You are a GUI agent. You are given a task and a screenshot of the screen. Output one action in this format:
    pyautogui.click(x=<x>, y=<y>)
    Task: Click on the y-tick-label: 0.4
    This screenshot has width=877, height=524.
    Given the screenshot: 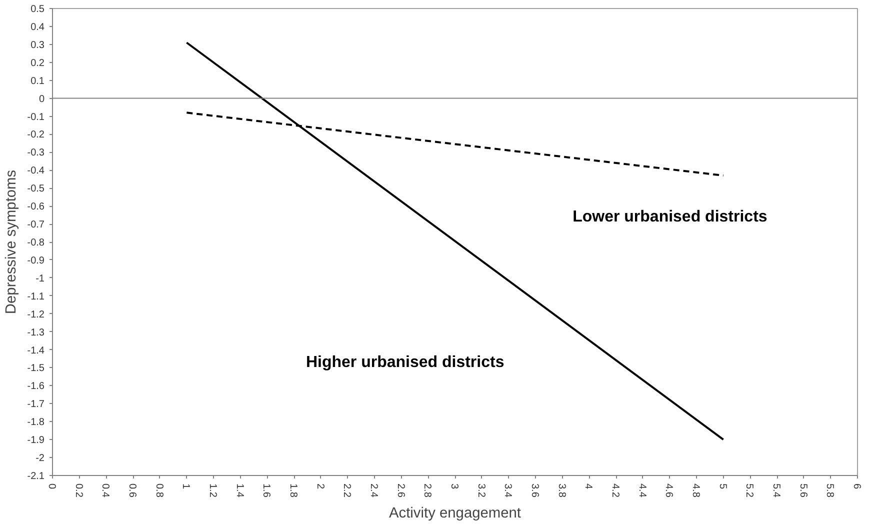 What is the action you would take?
    pyautogui.click(x=37, y=27)
    